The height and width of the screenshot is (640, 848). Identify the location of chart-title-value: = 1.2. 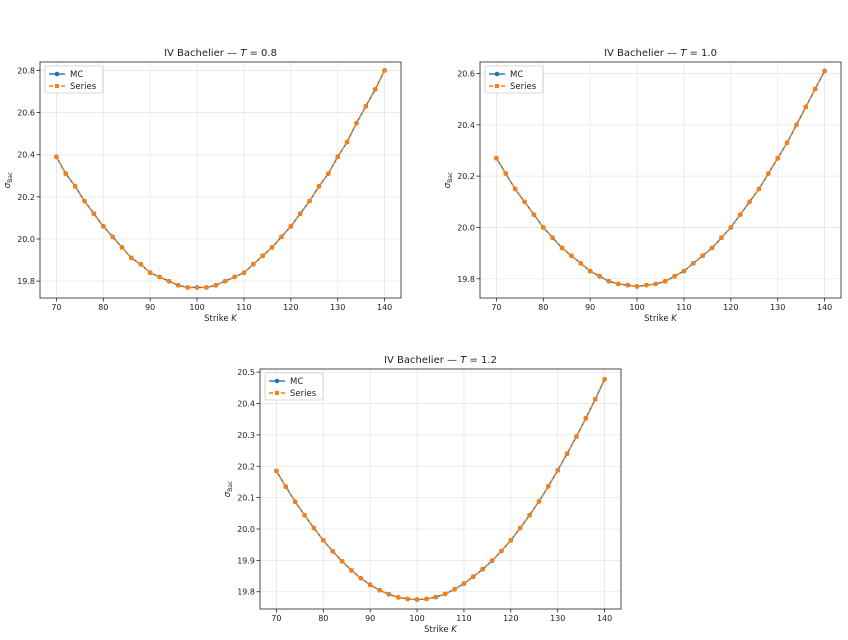
(481, 360).